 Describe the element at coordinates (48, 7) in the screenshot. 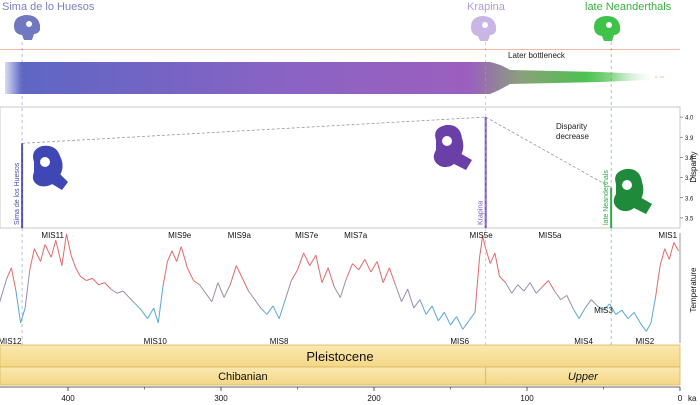

I see `site-label-sima: Sima de lo Huesos` at that location.